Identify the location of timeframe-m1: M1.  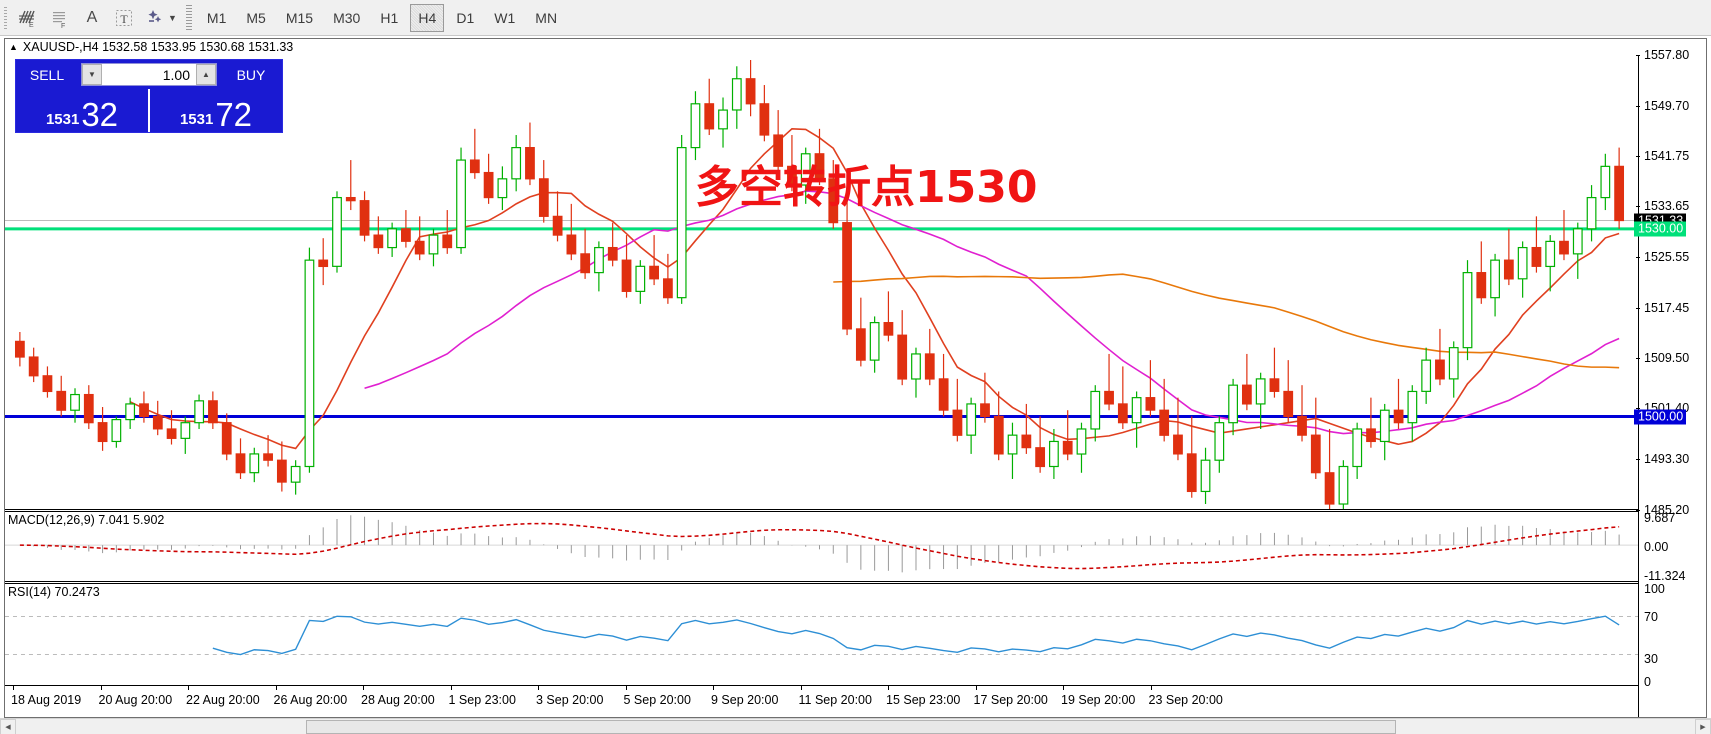
(216, 17).